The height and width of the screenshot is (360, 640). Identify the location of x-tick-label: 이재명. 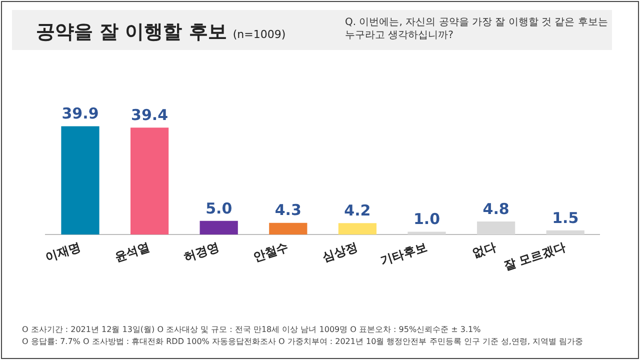
(63, 252).